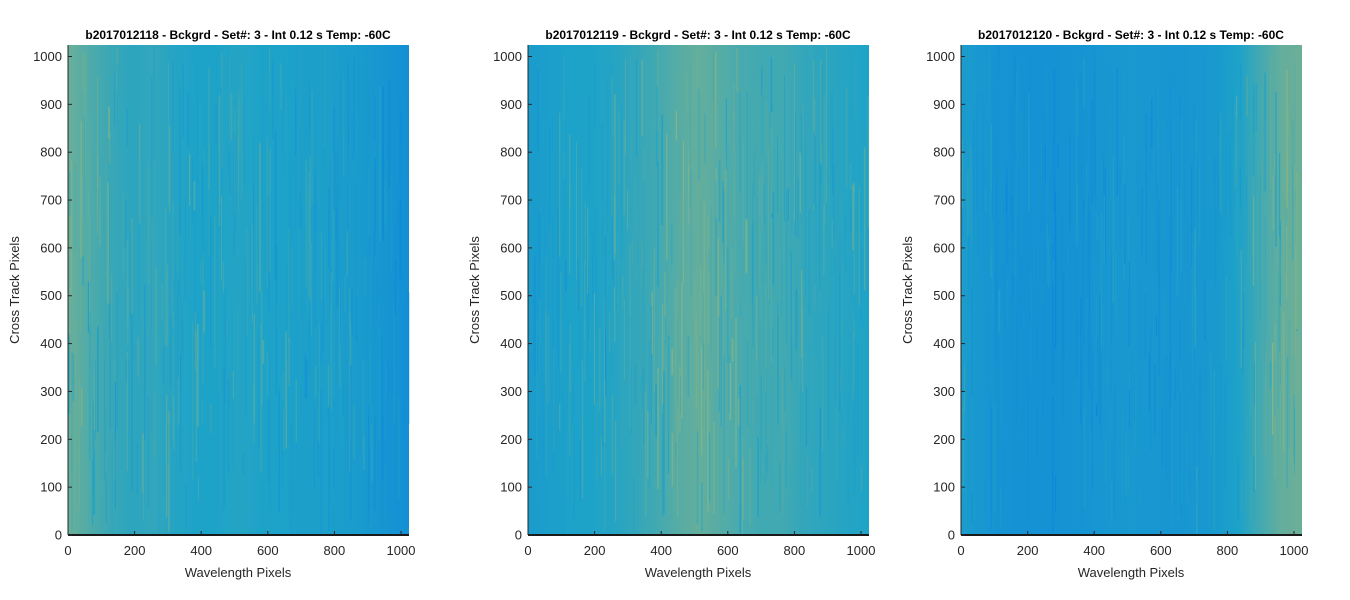 This screenshot has height=600, width=1350. I want to click on y-tick-label: 1000, so click(507, 56).